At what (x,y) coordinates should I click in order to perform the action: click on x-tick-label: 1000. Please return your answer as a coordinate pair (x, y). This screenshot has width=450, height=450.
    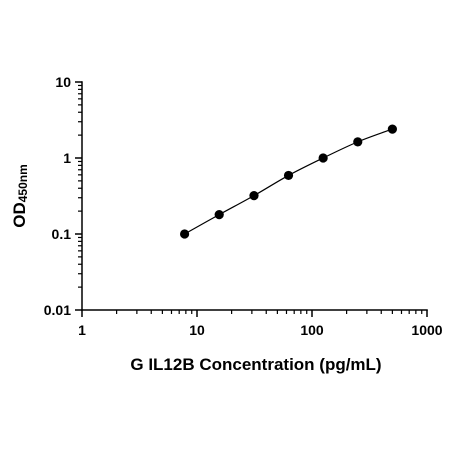
    Looking at the image, I should click on (426, 330).